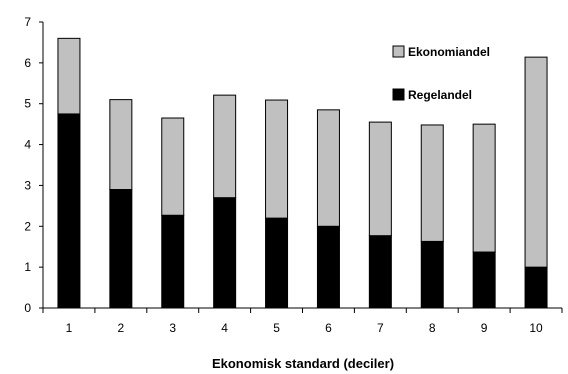  Describe the element at coordinates (441, 73) in the screenshot. I see `legend: Ekonomiandel Regelandel` at that location.